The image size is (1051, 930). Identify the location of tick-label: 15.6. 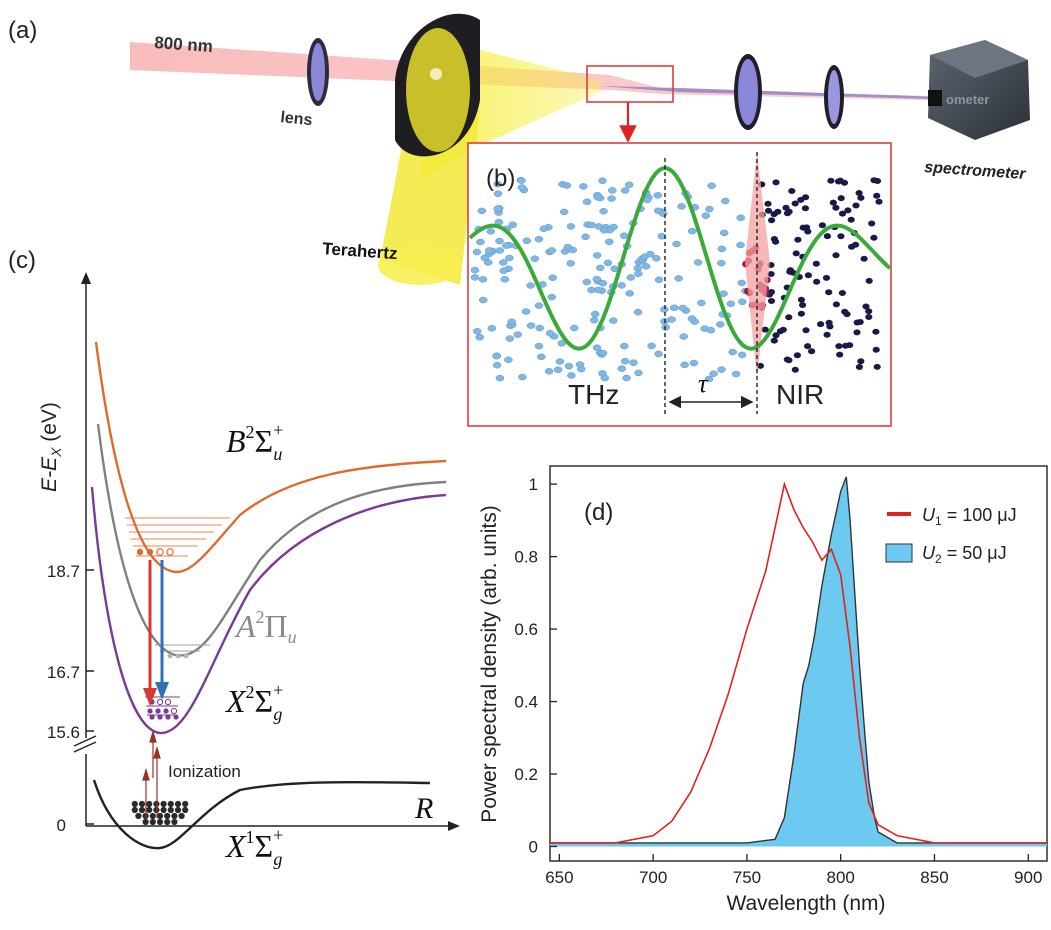
(63, 732).